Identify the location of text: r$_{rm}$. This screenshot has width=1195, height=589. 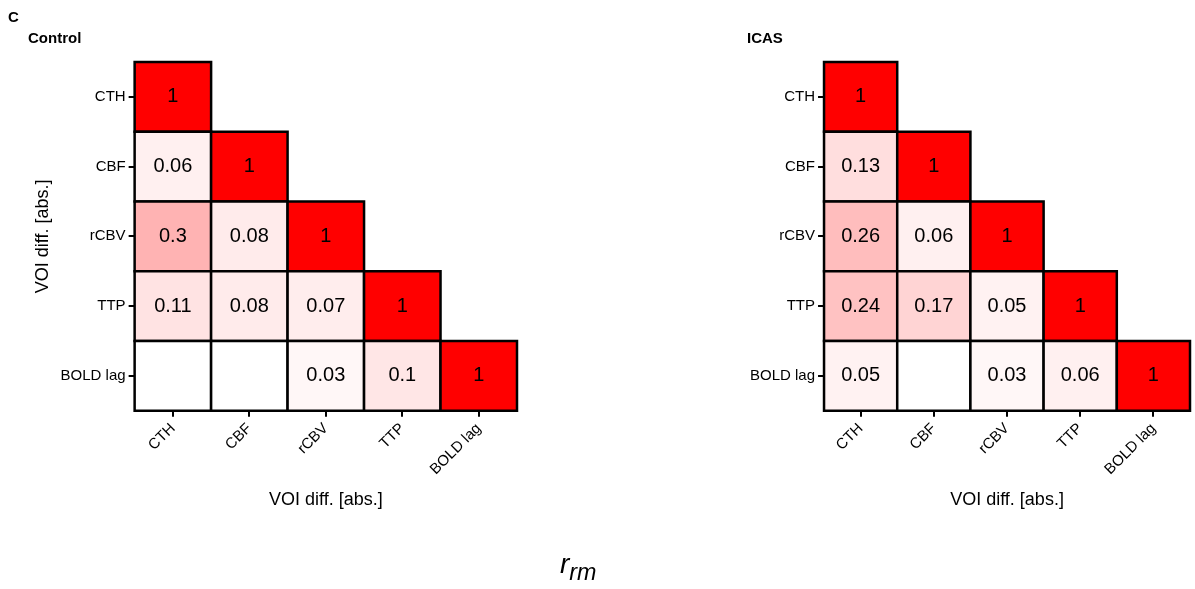
(578, 567).